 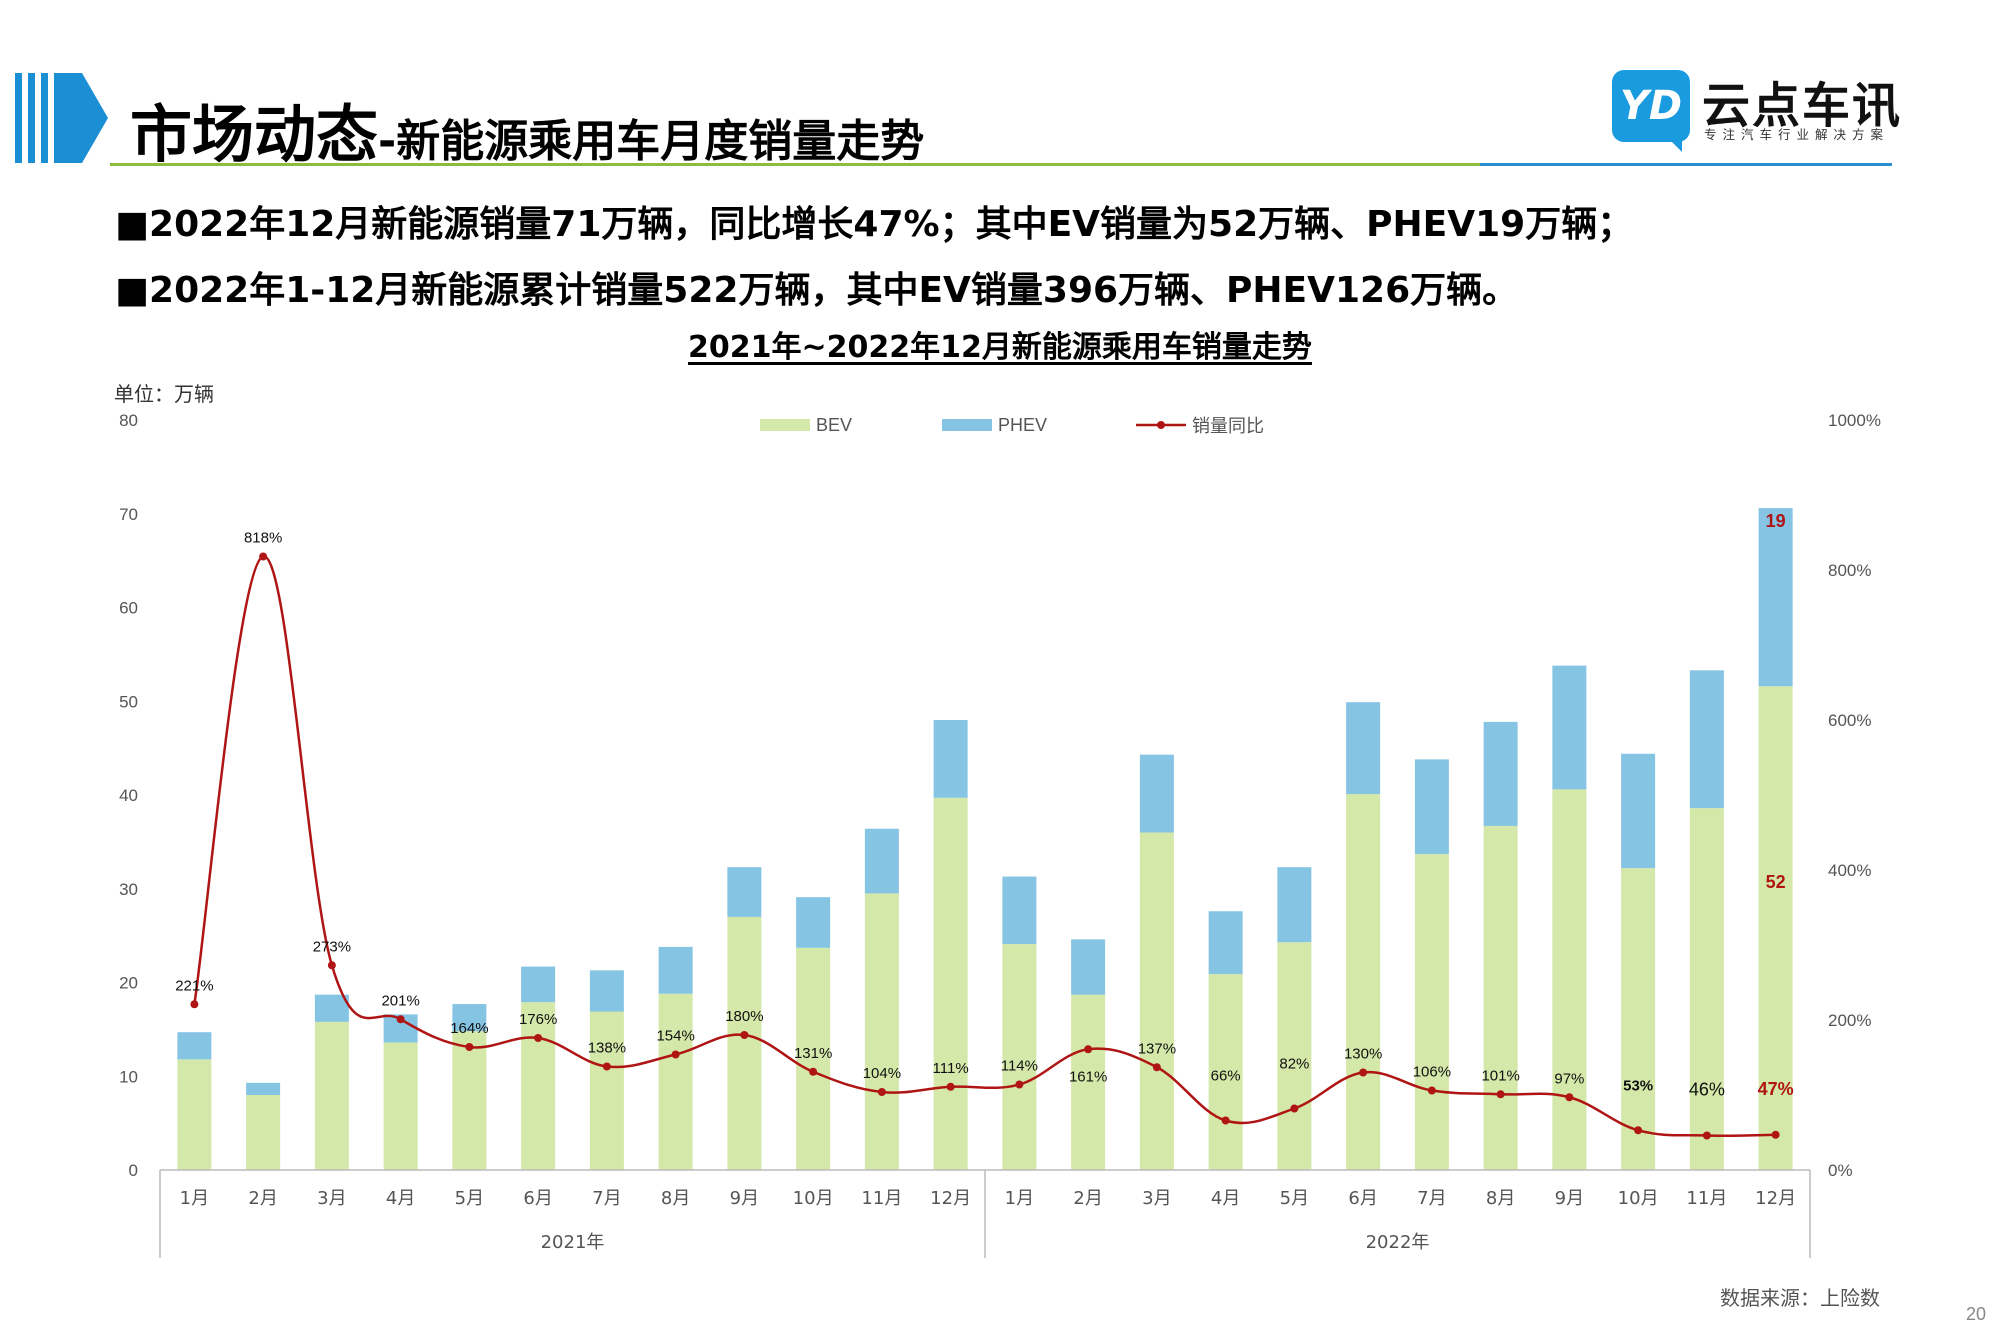 I want to click on y-tick-left: 30, so click(x=128, y=889).